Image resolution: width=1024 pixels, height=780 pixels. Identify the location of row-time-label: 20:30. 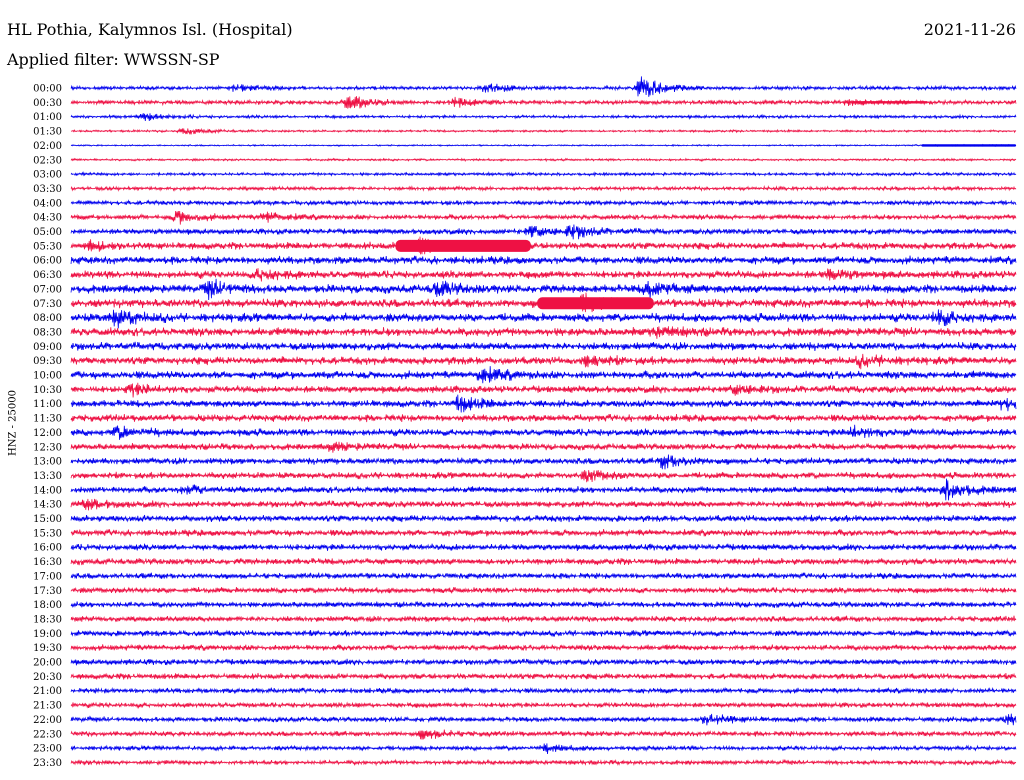
(47, 677).